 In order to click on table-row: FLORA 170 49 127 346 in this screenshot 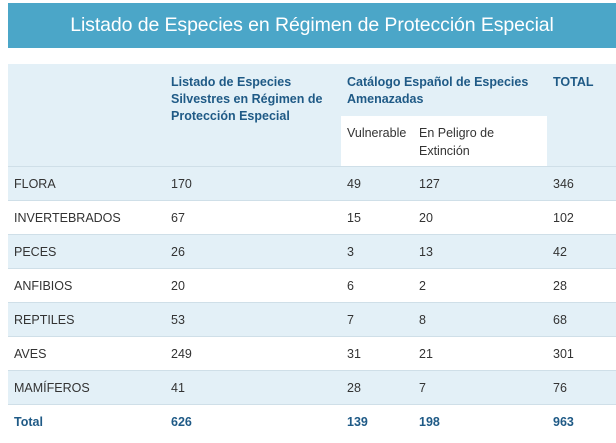, I will do `click(312, 183)`.